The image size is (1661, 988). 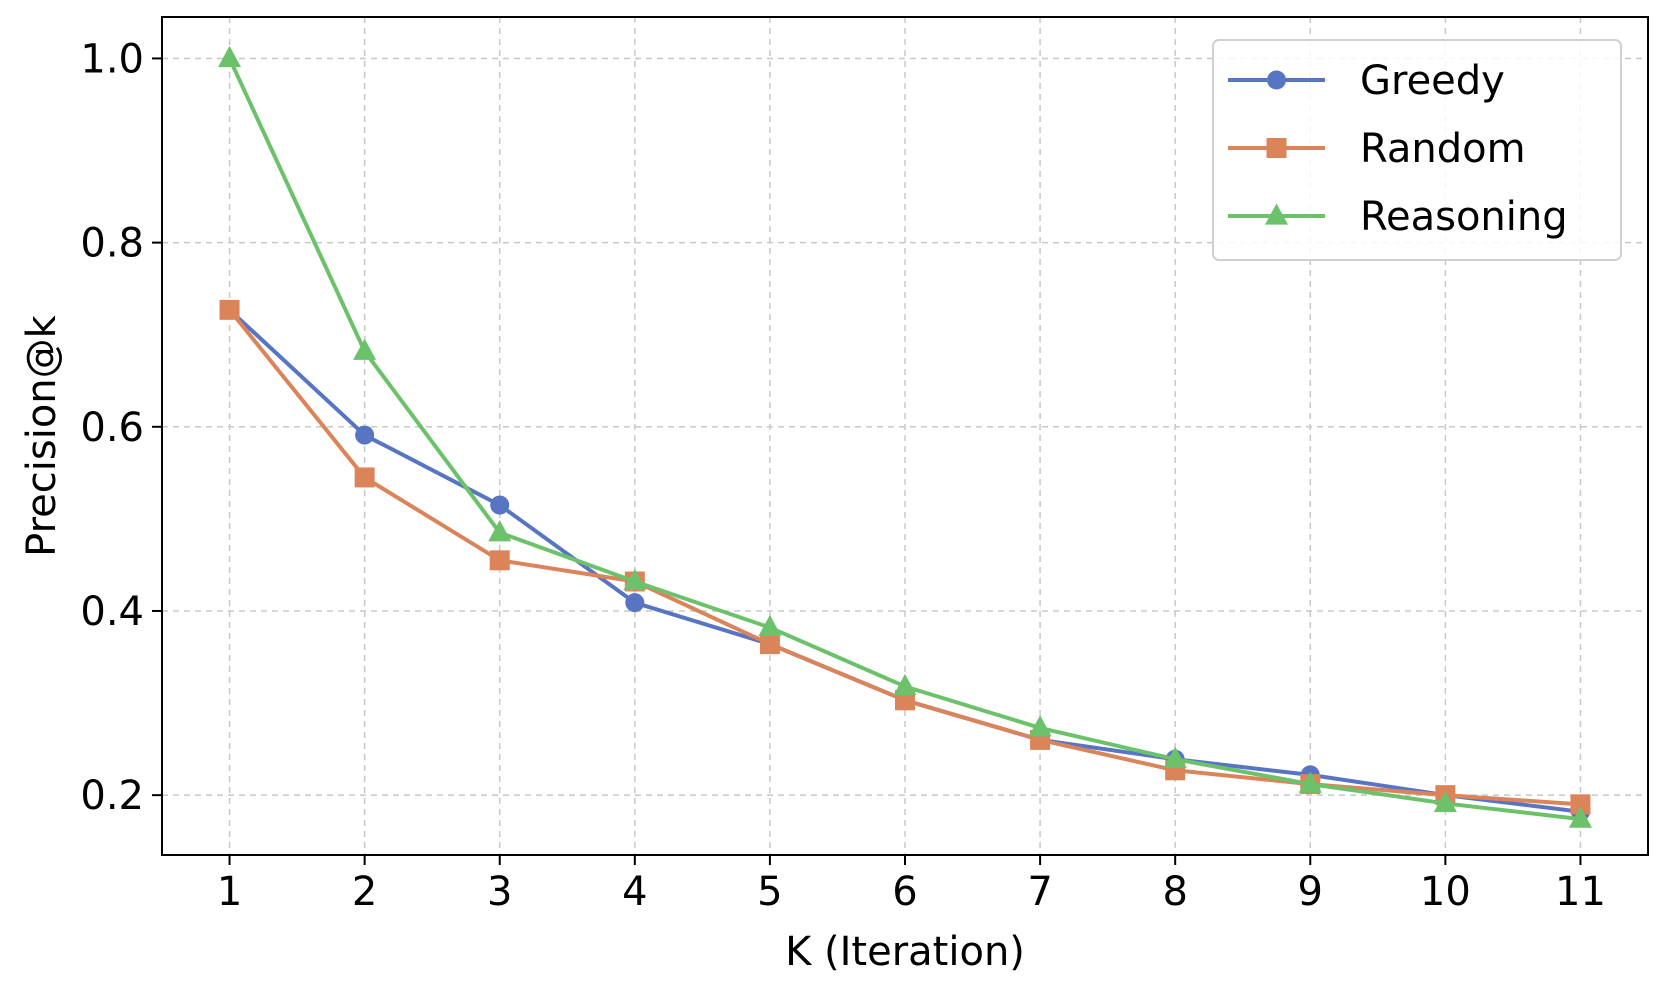 I want to click on legend-entry-greedy: Greedy, so click(x=1366, y=81).